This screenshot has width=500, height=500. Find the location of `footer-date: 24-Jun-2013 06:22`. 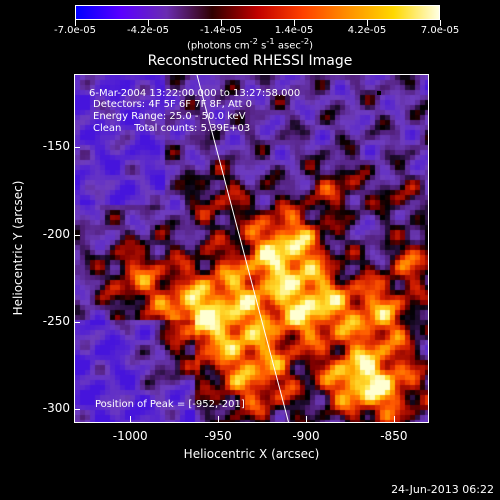

footer-date: 24-Jun-2013 06:22 is located at coordinates (442, 489).